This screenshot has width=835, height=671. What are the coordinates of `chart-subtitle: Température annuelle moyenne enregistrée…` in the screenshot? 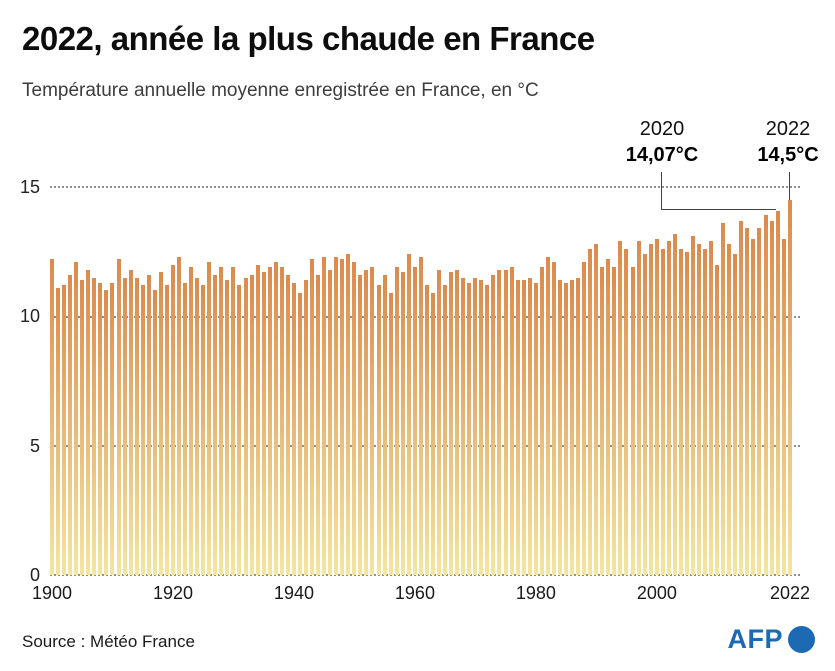 It's located at (280, 90).